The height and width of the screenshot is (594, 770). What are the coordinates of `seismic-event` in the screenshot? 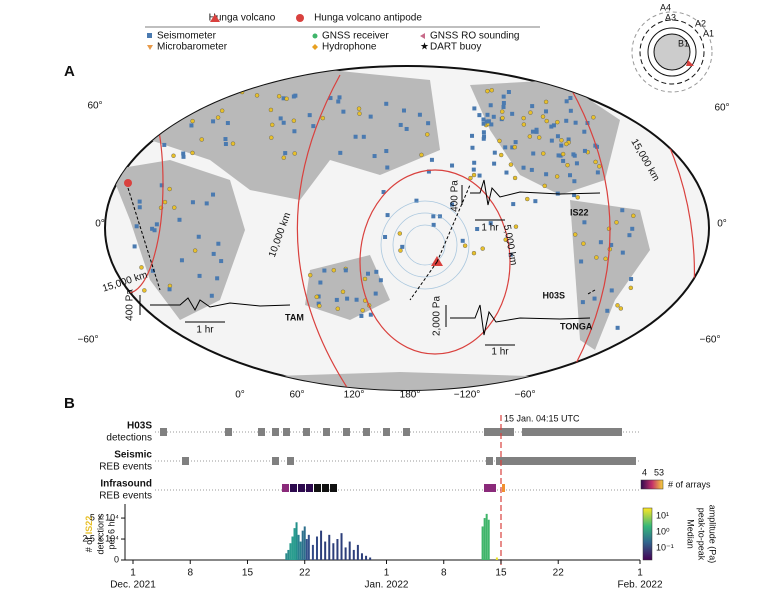 It's located at (290, 461).